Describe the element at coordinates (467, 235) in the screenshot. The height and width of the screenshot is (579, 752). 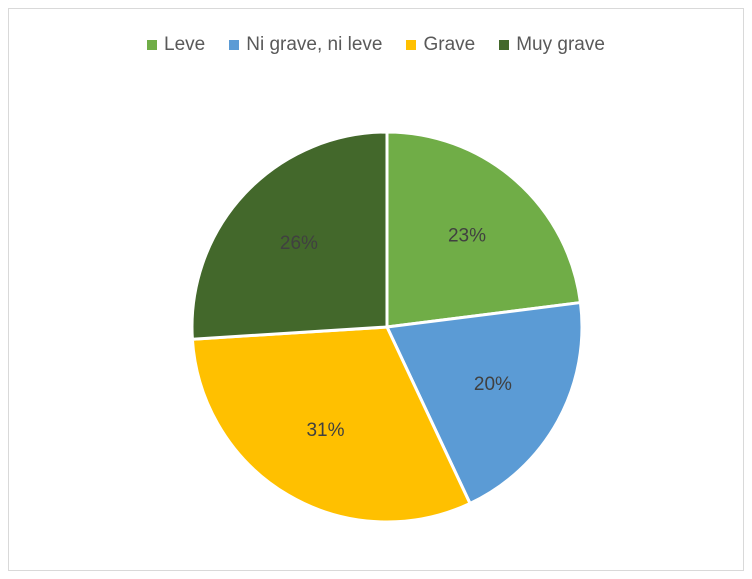
I see `data-label-leve: 23%` at that location.